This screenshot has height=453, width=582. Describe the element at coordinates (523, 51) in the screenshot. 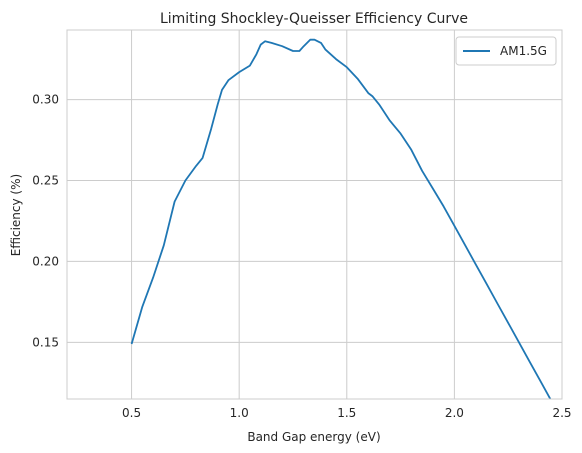

I see `legend-label-am15g: AM1.5G` at that location.